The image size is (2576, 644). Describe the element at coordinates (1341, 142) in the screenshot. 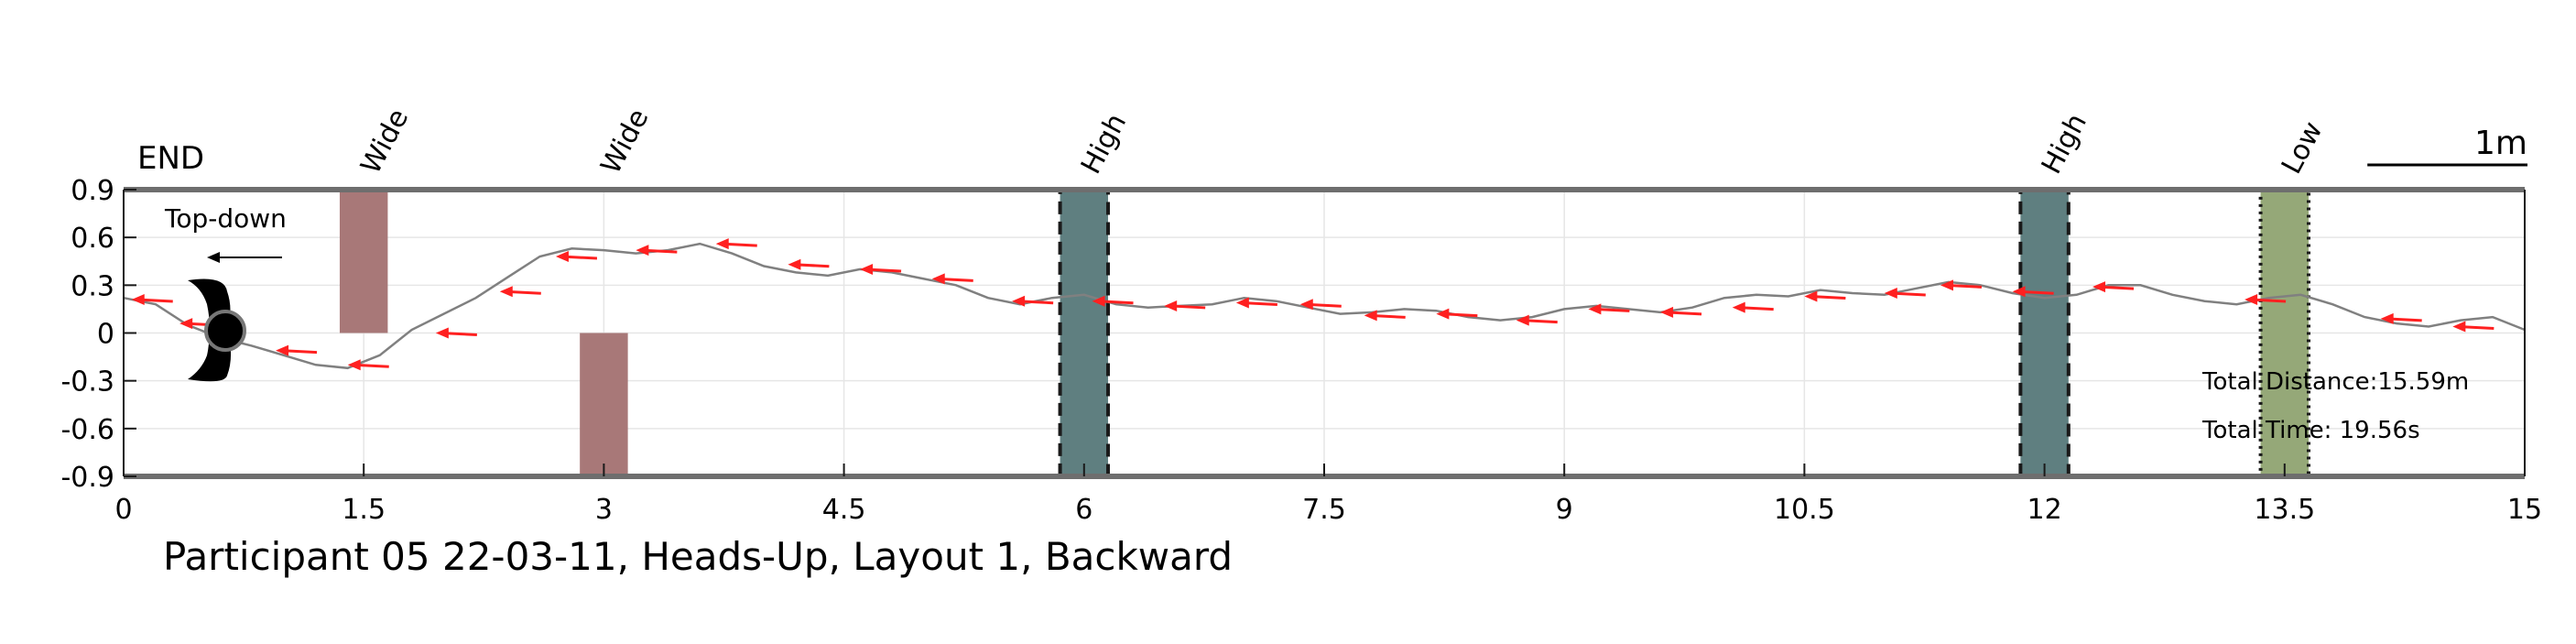

I see `obstacle-labels: Wide Wide High High Low` at that location.